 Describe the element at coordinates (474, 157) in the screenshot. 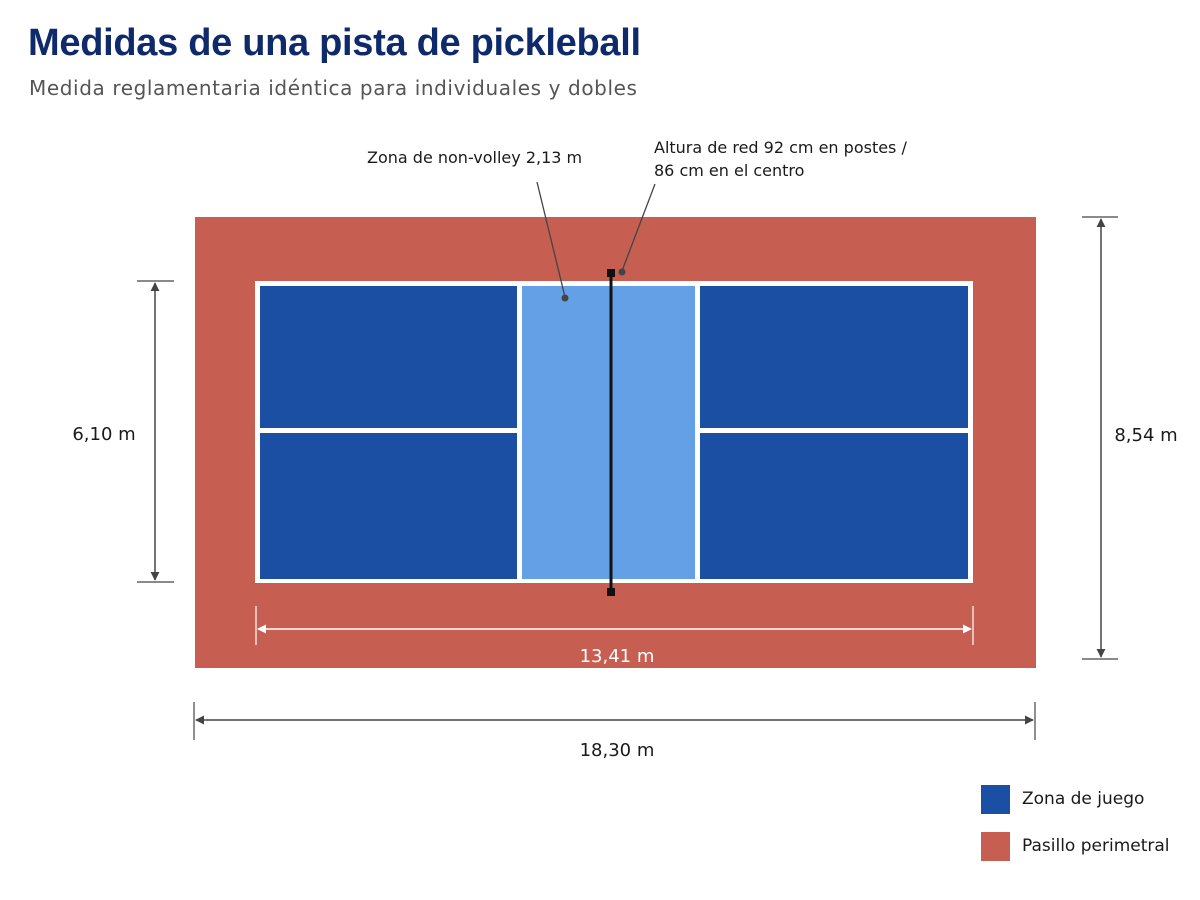

I see `non-volley-annotation: Zona de non-volley 2,13 m` at that location.